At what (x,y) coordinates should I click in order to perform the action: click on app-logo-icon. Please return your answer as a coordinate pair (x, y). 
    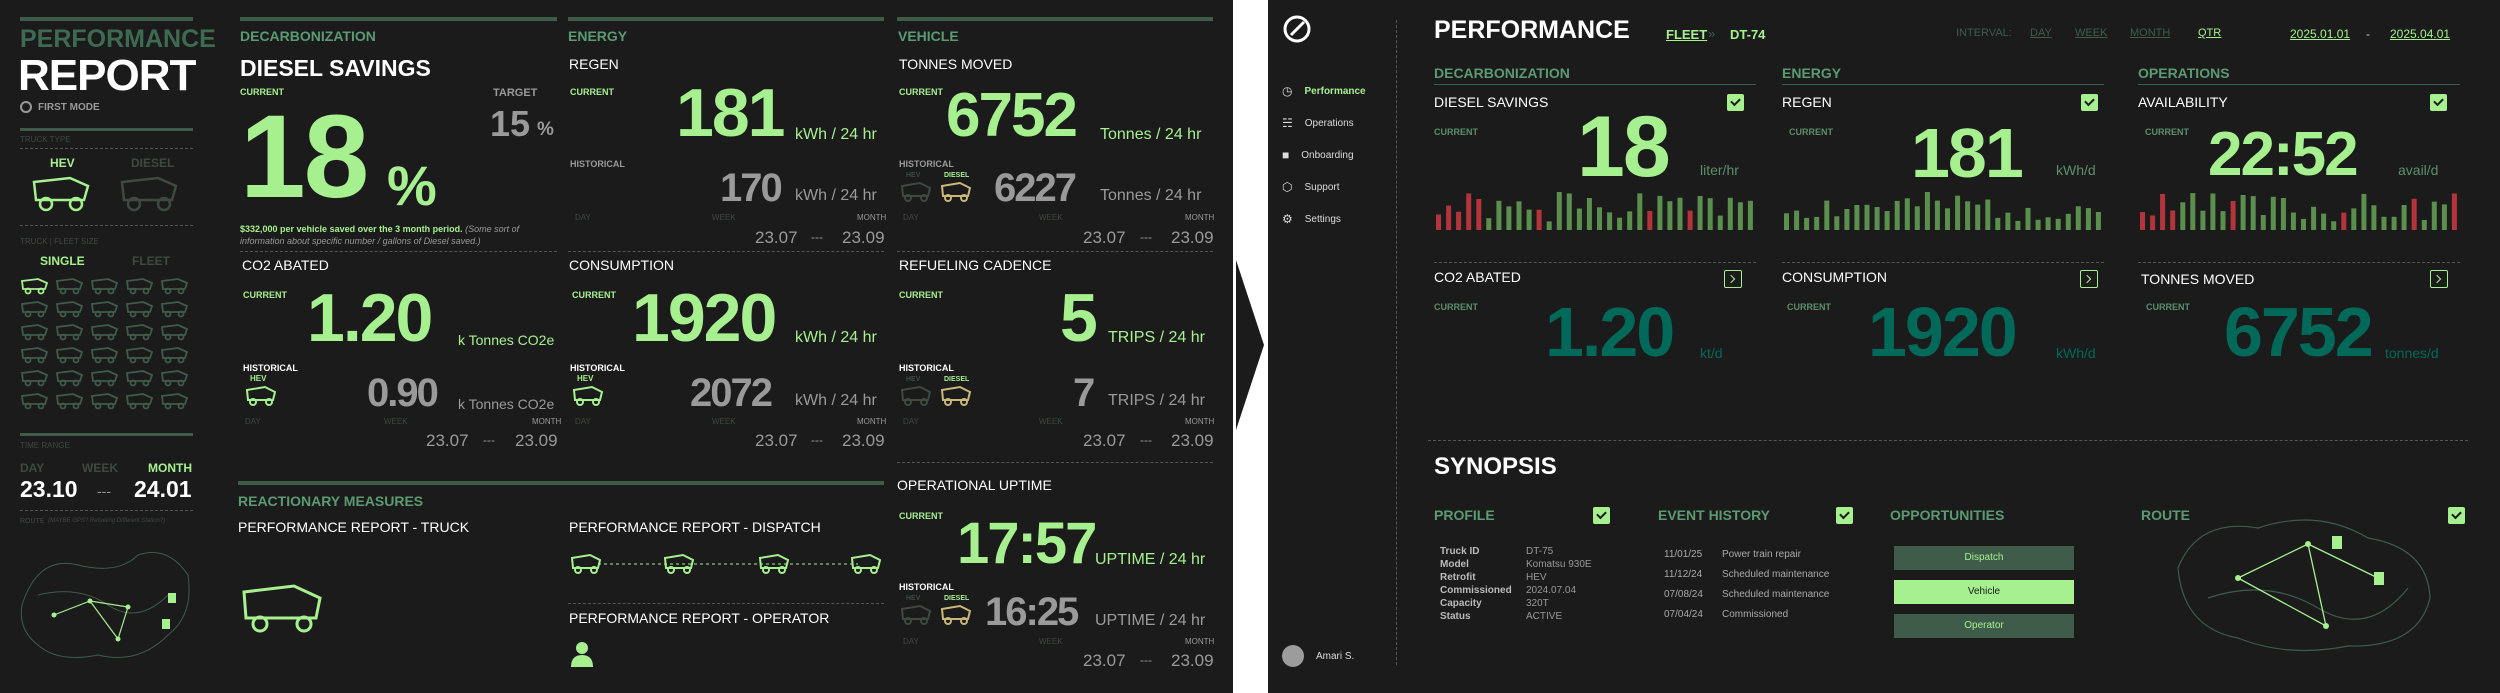
    Looking at the image, I should click on (1297, 29).